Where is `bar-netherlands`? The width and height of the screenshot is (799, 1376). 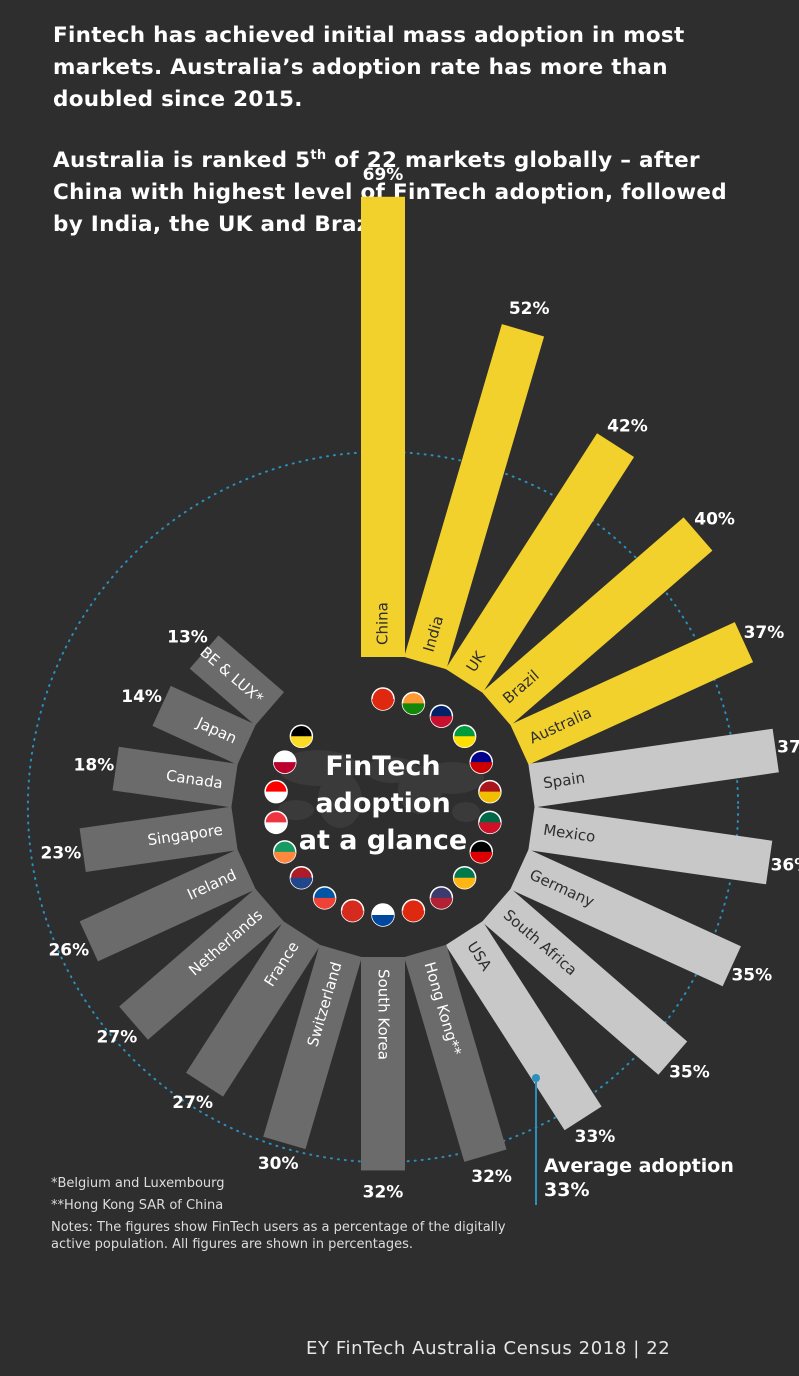
bar-netherlands is located at coordinates (202, 964).